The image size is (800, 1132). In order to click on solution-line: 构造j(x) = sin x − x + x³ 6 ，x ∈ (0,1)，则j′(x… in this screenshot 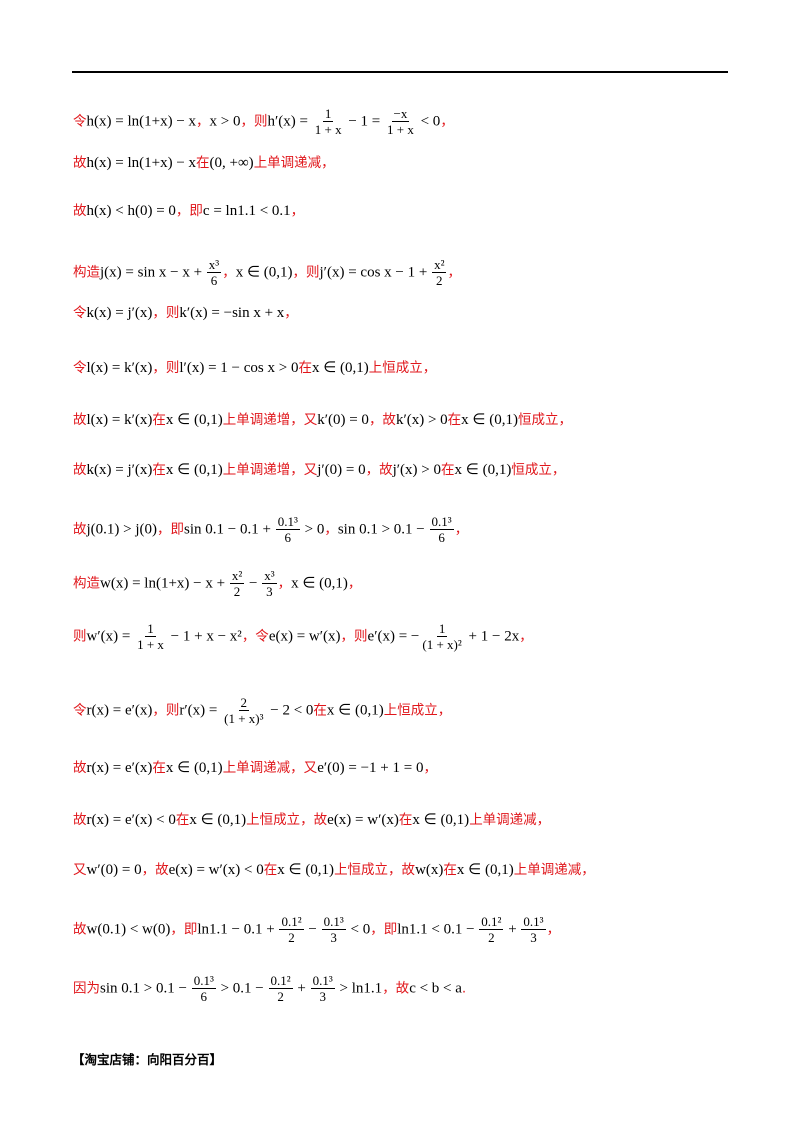, I will do `click(267, 272)`.